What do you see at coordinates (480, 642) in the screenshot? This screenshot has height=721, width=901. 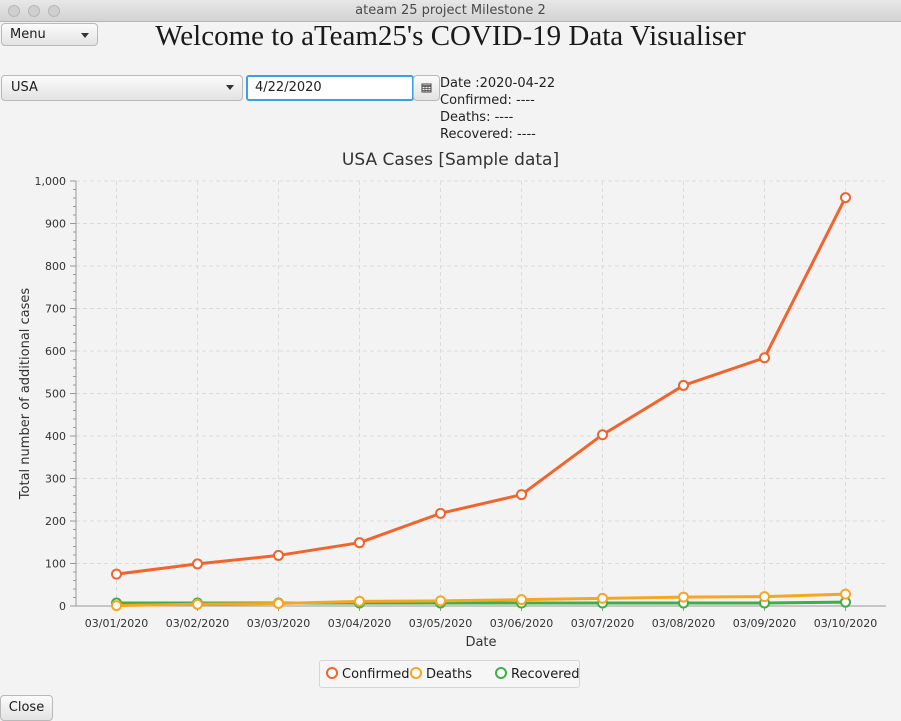 I see `x-axis-label: Date` at bounding box center [480, 642].